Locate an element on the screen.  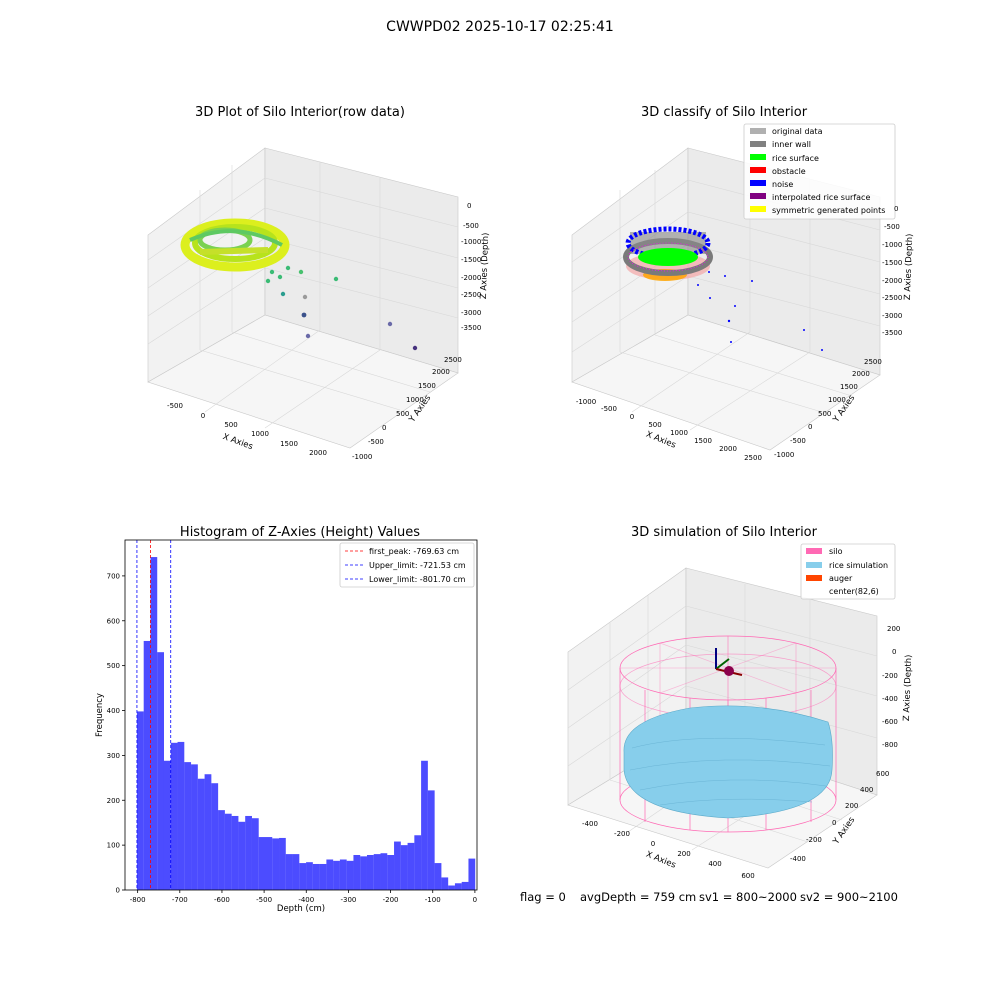
raw-xtick: 1000 is located at coordinates (260, 434).